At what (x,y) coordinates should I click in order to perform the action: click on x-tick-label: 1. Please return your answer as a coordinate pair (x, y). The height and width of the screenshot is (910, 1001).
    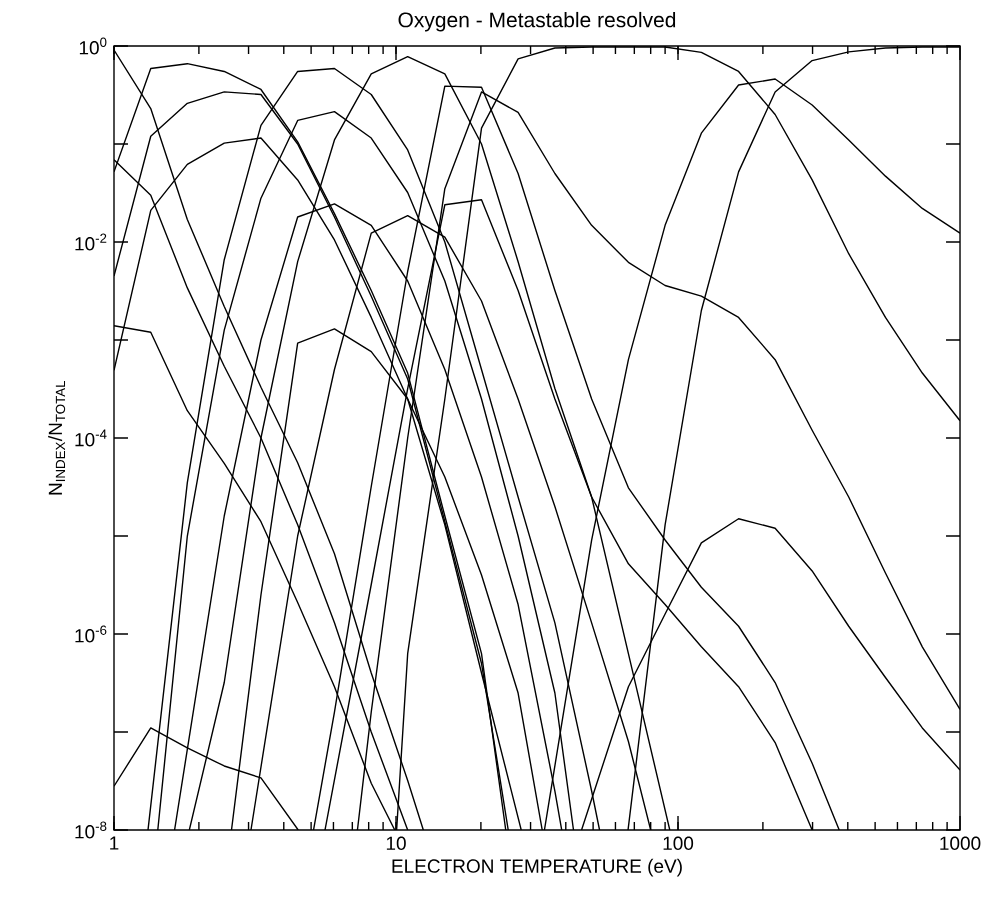
    Looking at the image, I should click on (114, 843).